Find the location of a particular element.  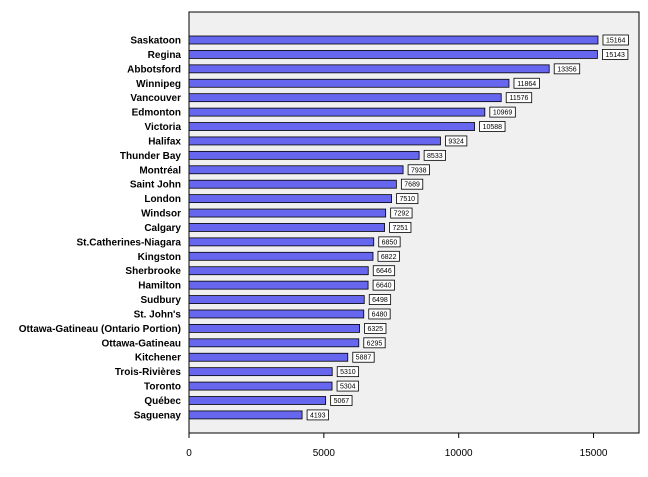

data-label: 7251 is located at coordinates (400, 228).